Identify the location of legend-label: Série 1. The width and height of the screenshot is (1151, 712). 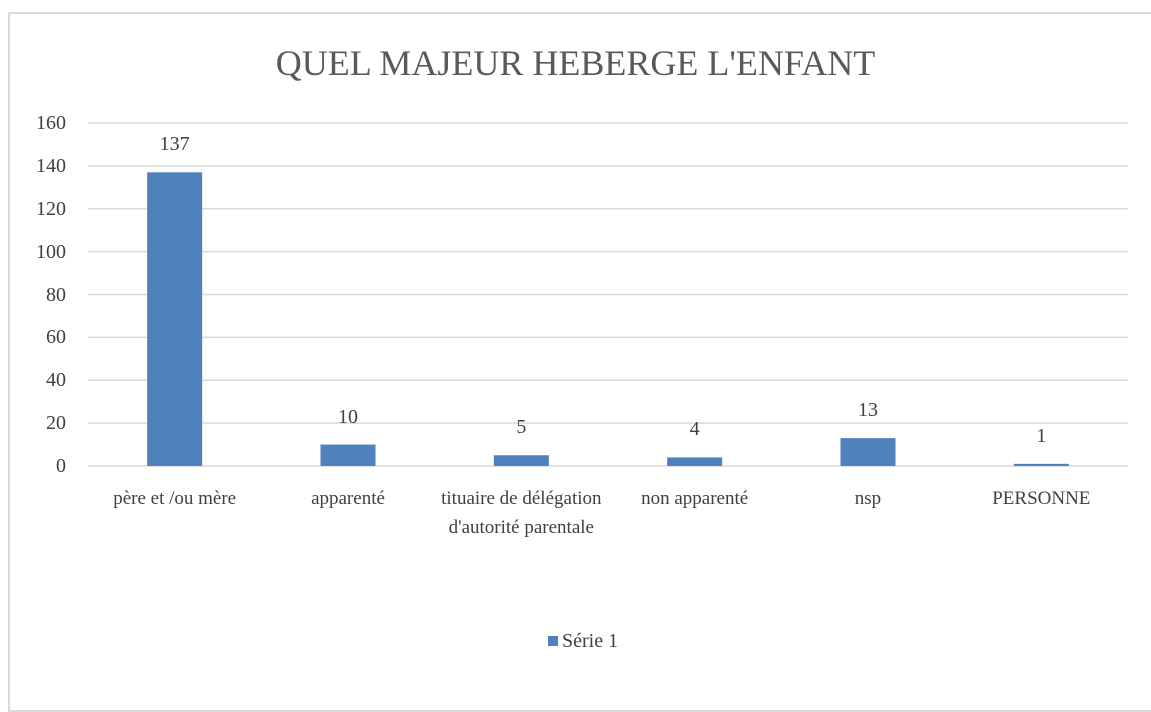
(590, 641).